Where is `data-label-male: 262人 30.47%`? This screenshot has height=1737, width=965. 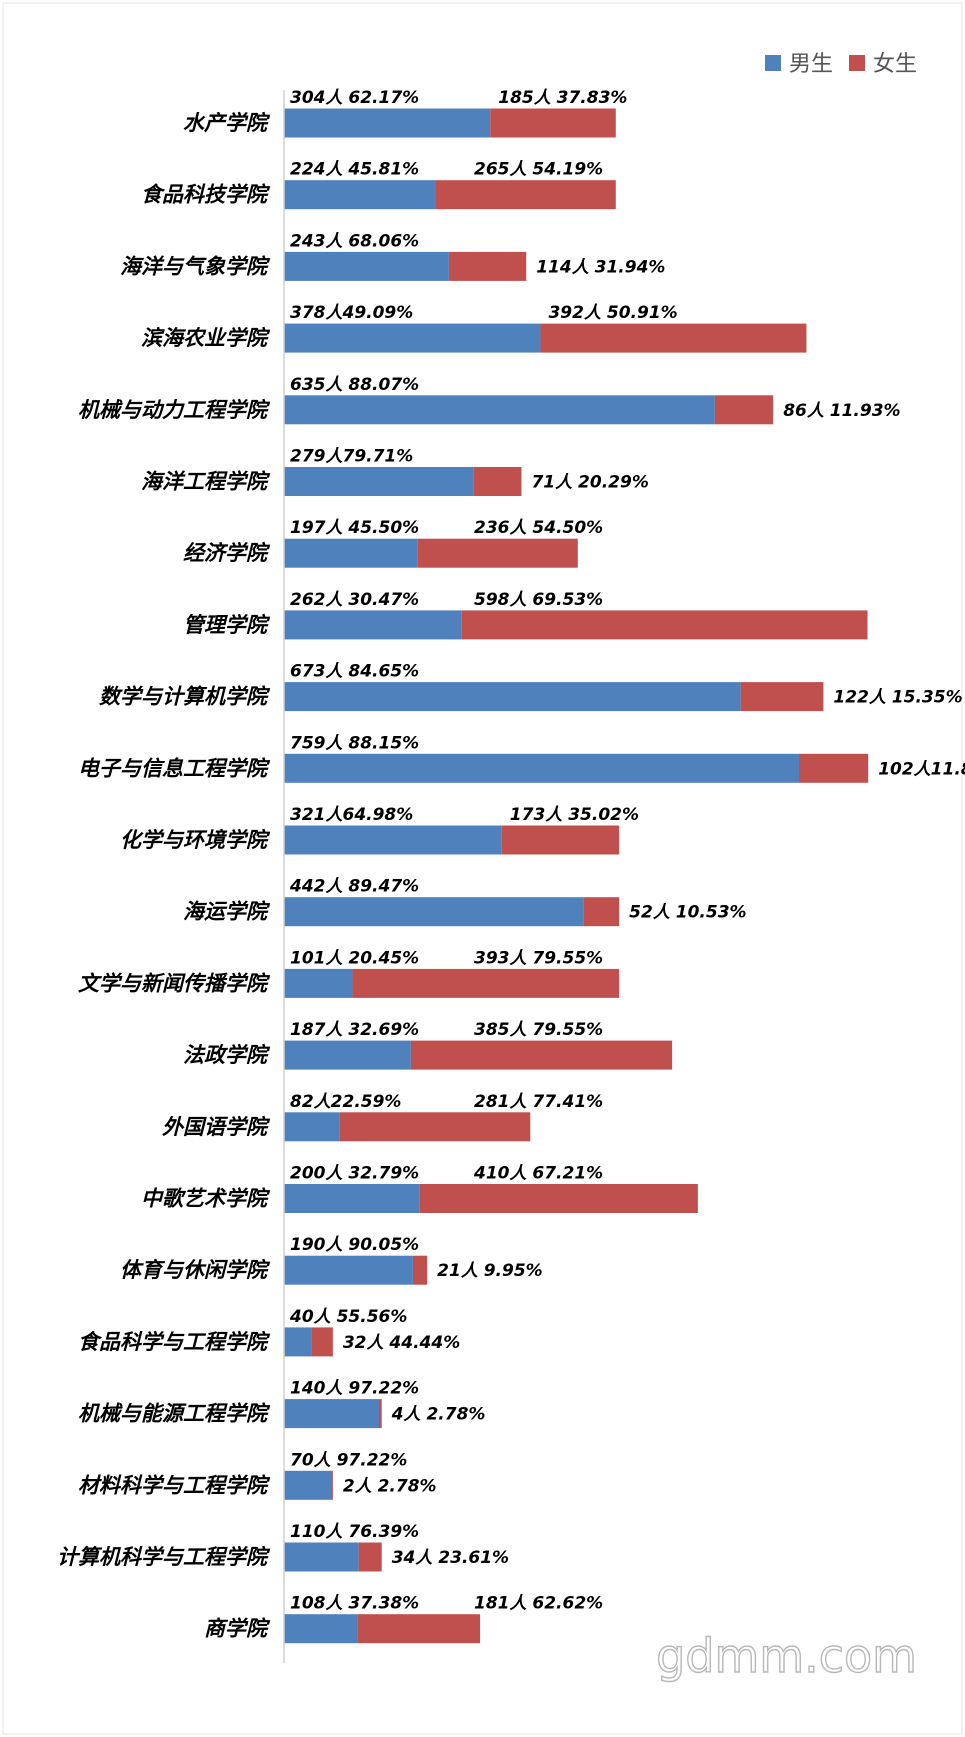
data-label-male: 262人 30.47% is located at coordinates (354, 600).